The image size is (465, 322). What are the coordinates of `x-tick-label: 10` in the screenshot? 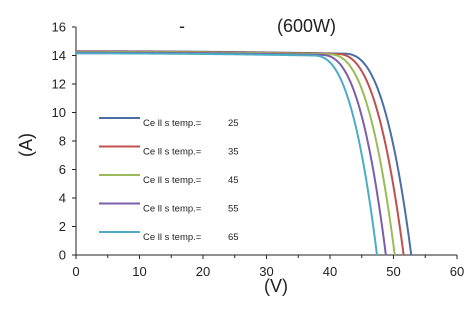 It's located at (139, 271).